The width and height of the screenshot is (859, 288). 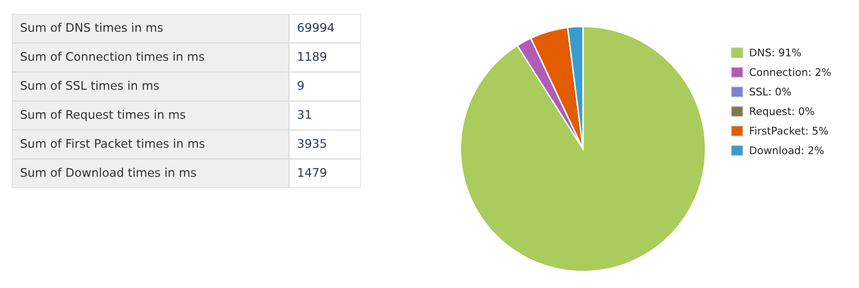 What do you see at coordinates (787, 150) in the screenshot?
I see `legend-label: Download: 2%` at bounding box center [787, 150].